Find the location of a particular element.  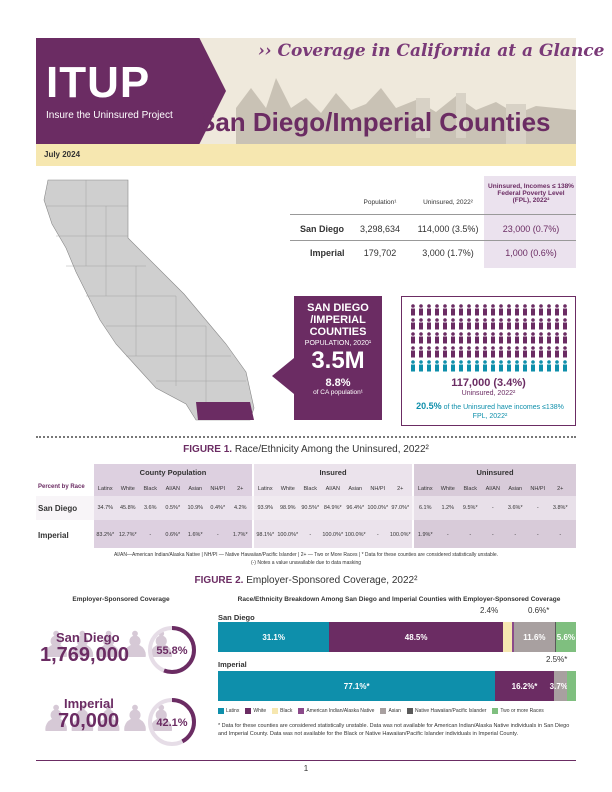

footer-rule is located at coordinates (306, 760).